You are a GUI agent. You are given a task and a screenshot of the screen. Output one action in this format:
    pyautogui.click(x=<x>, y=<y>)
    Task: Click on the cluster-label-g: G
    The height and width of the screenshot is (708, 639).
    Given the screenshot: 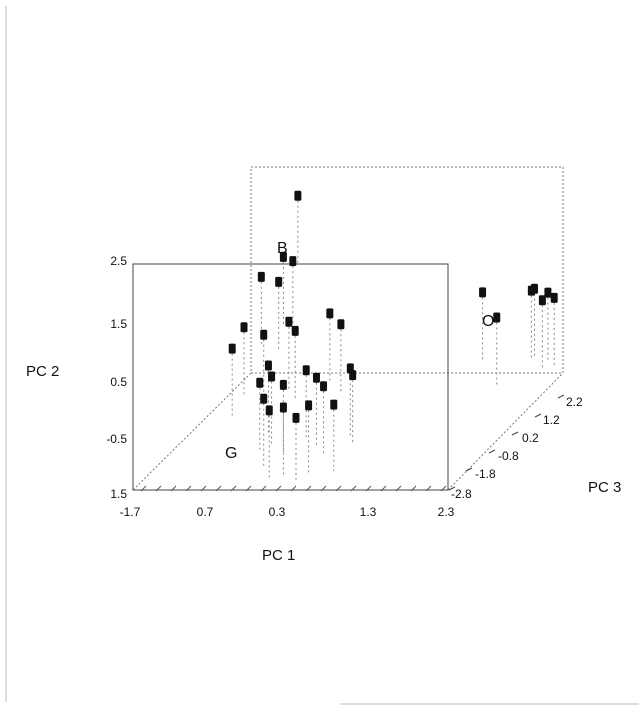 What is the action you would take?
    pyautogui.click(x=231, y=453)
    